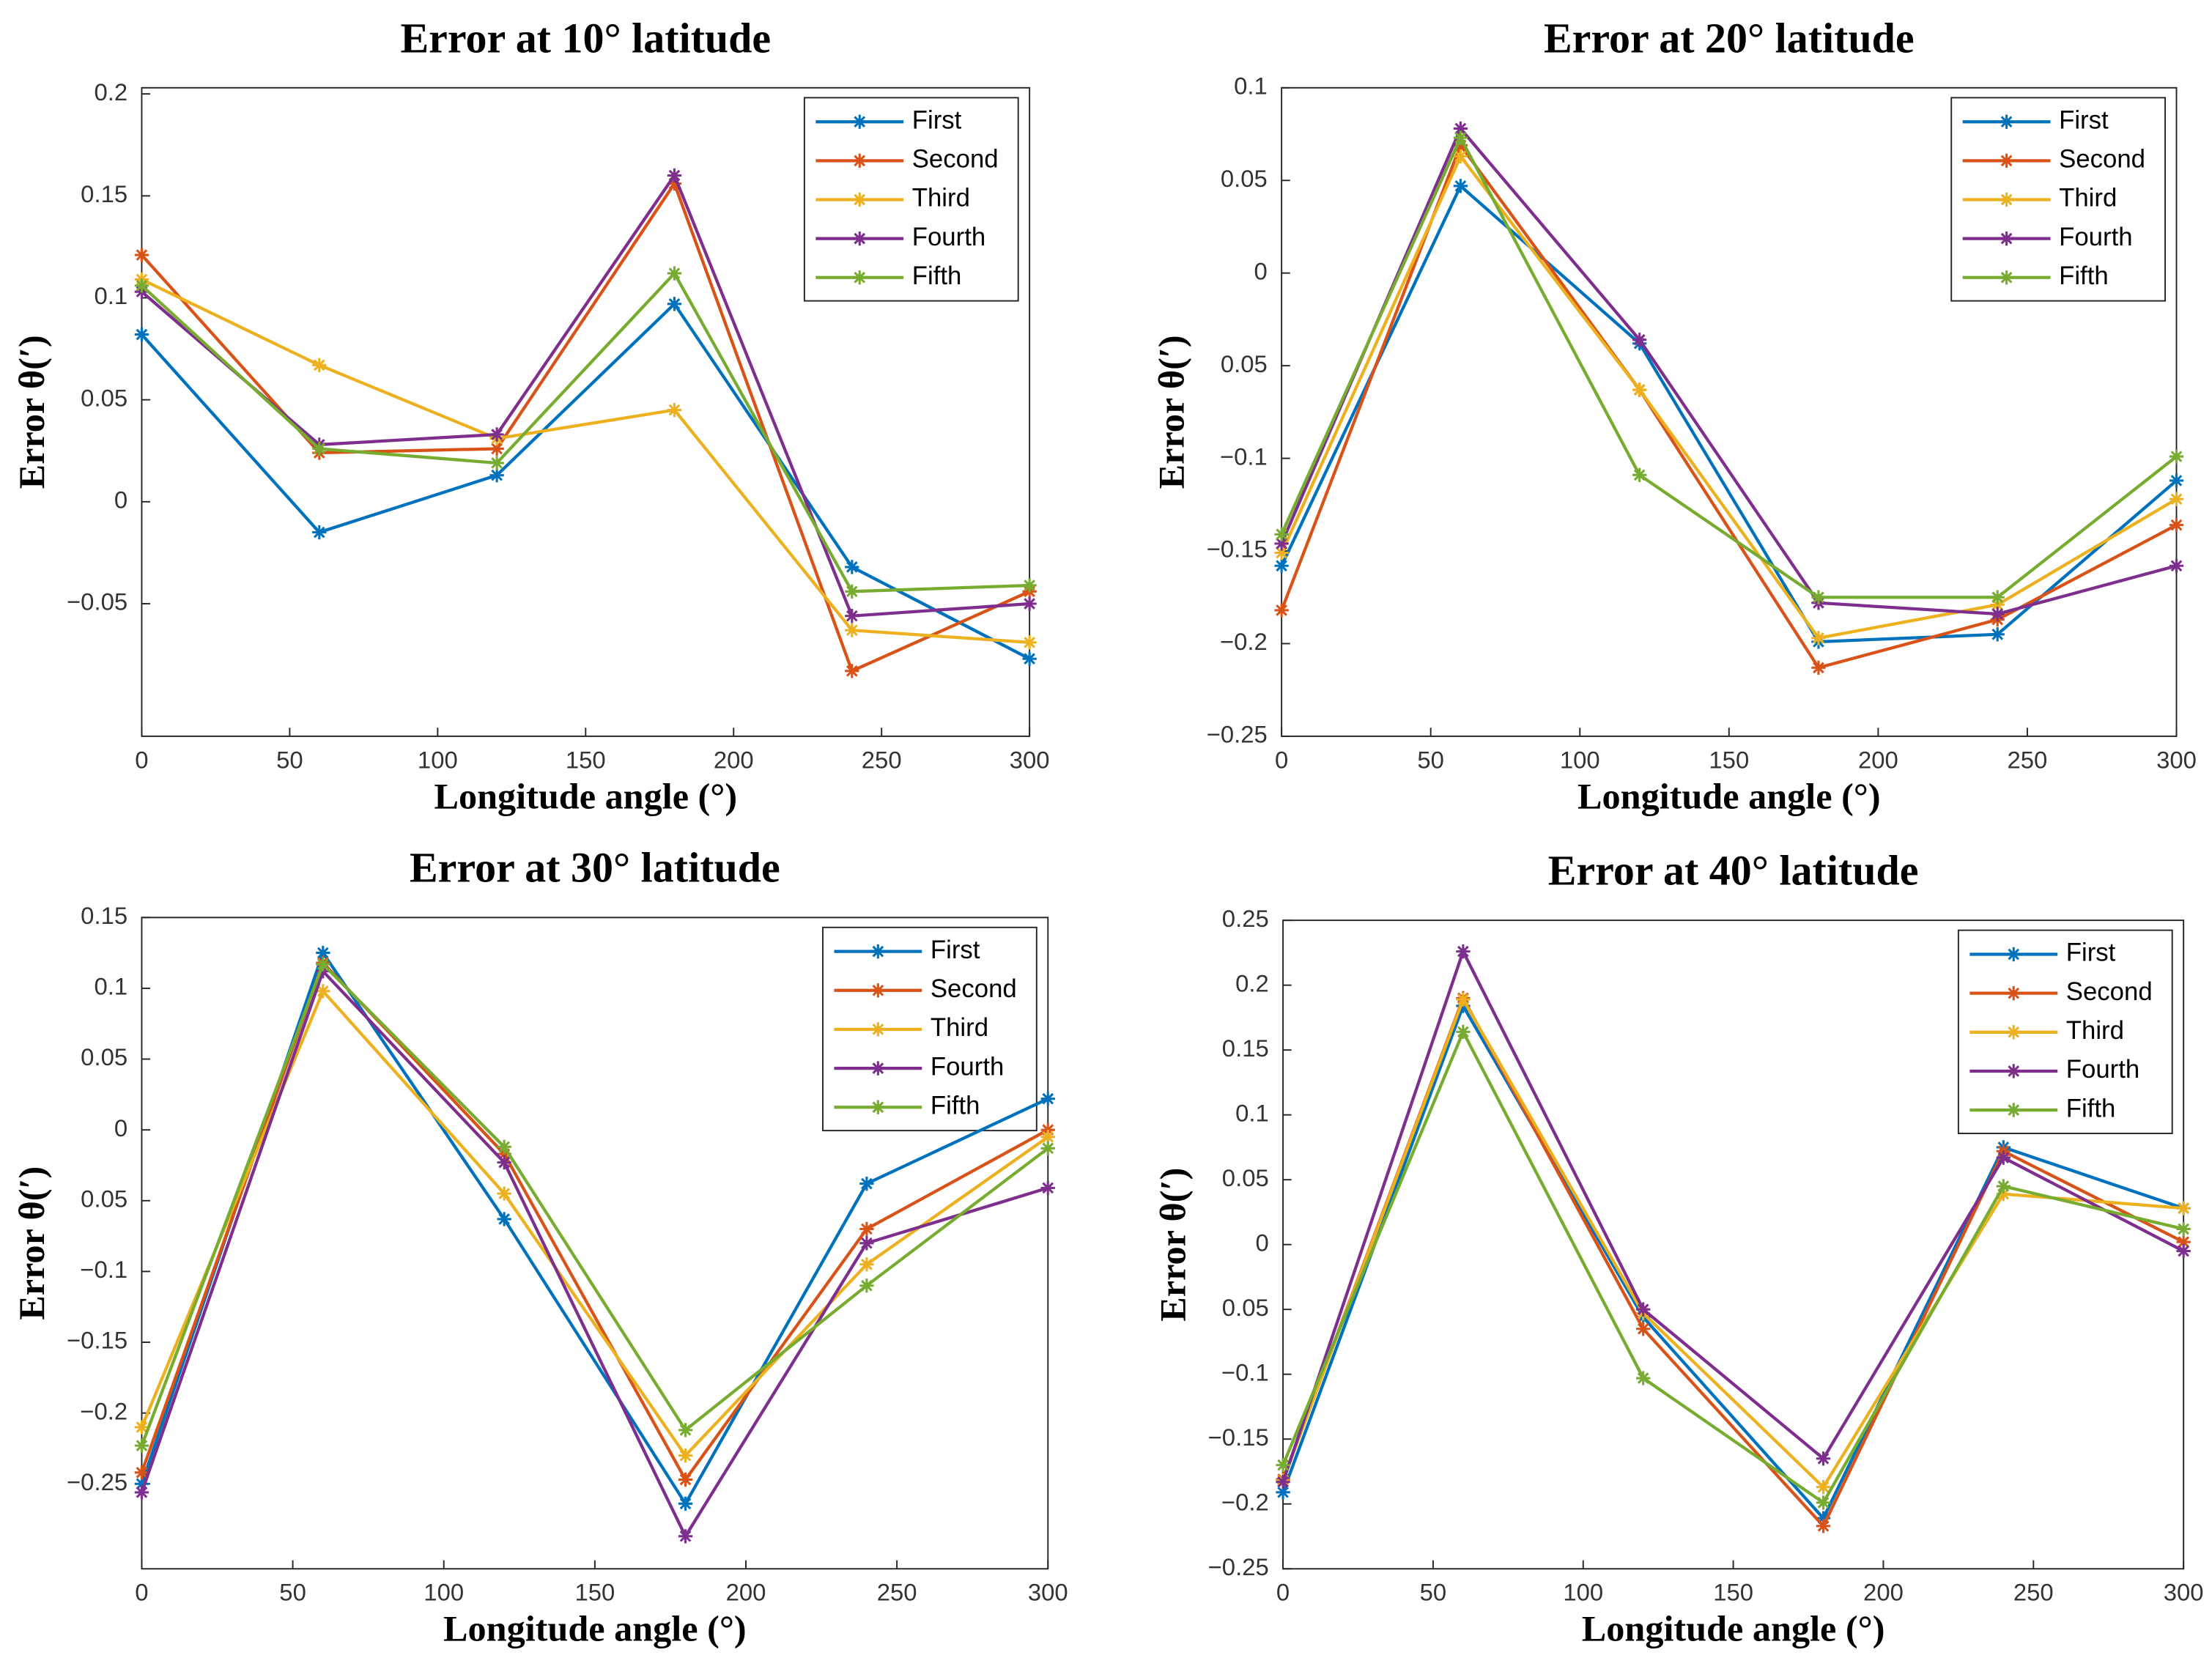 The height and width of the screenshot is (1658, 2212). I want to click on legend-label: Second, so click(2109, 992).